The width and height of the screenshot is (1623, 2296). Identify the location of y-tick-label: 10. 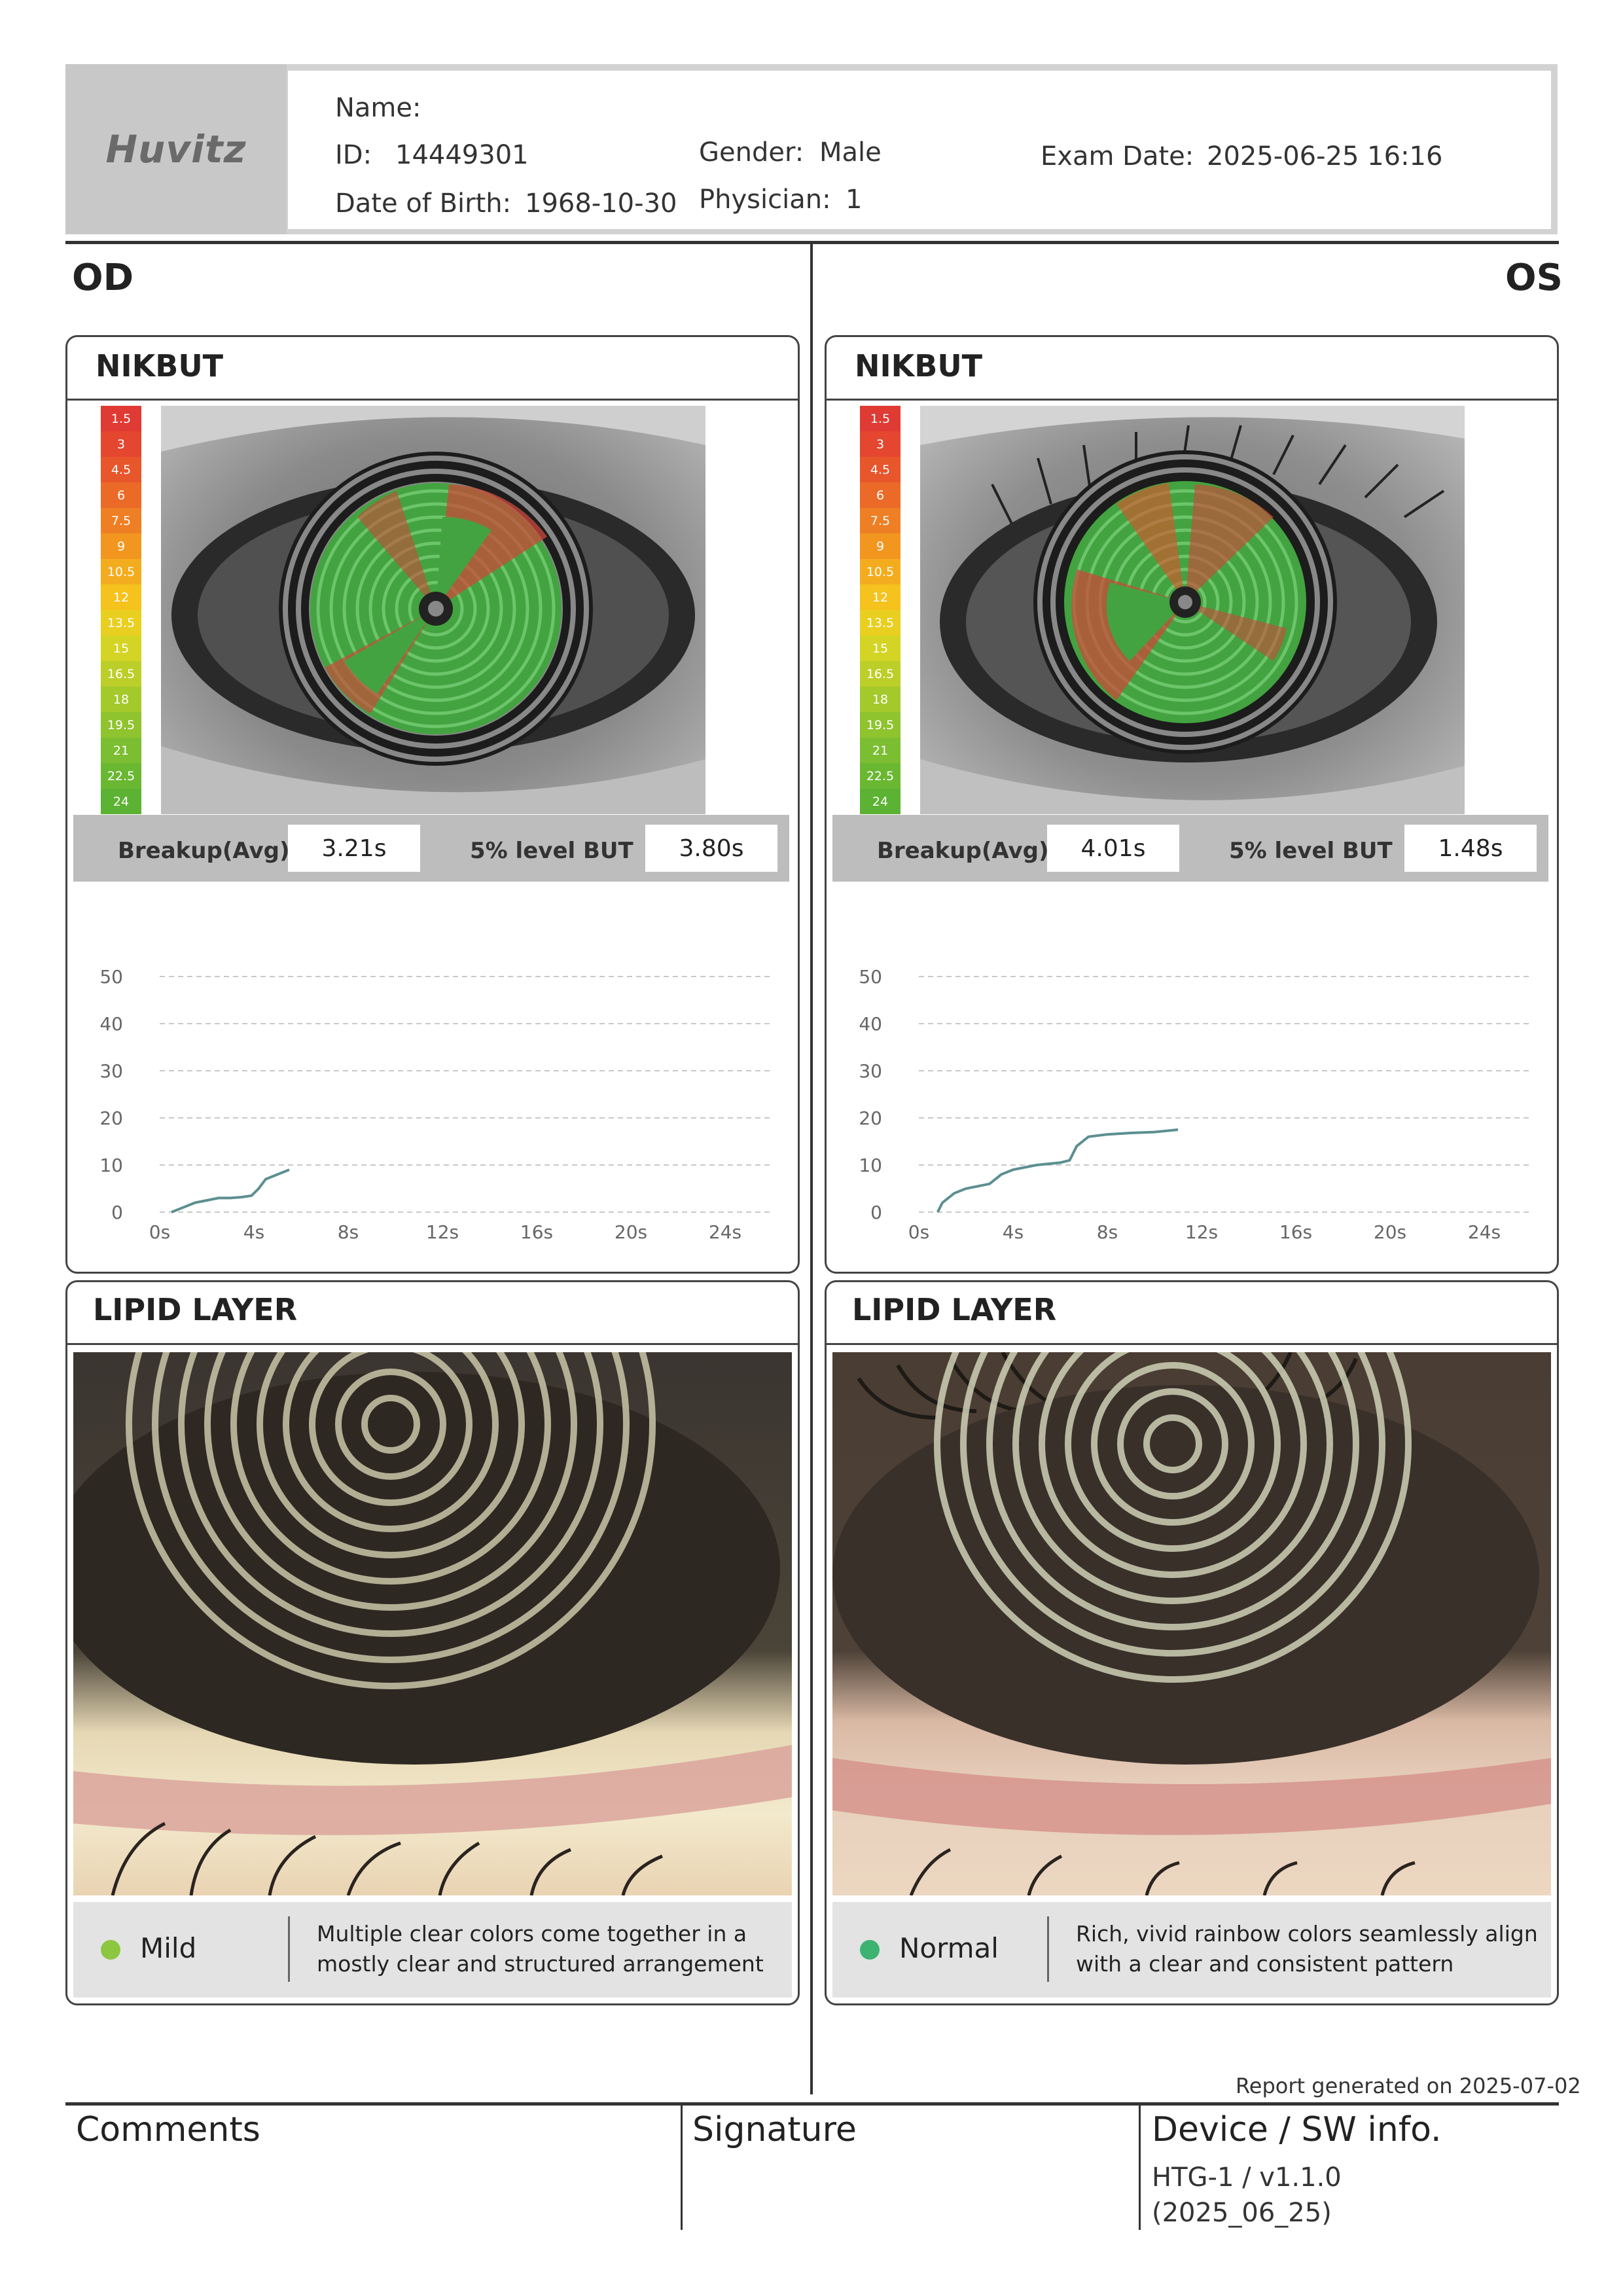
(111, 1165).